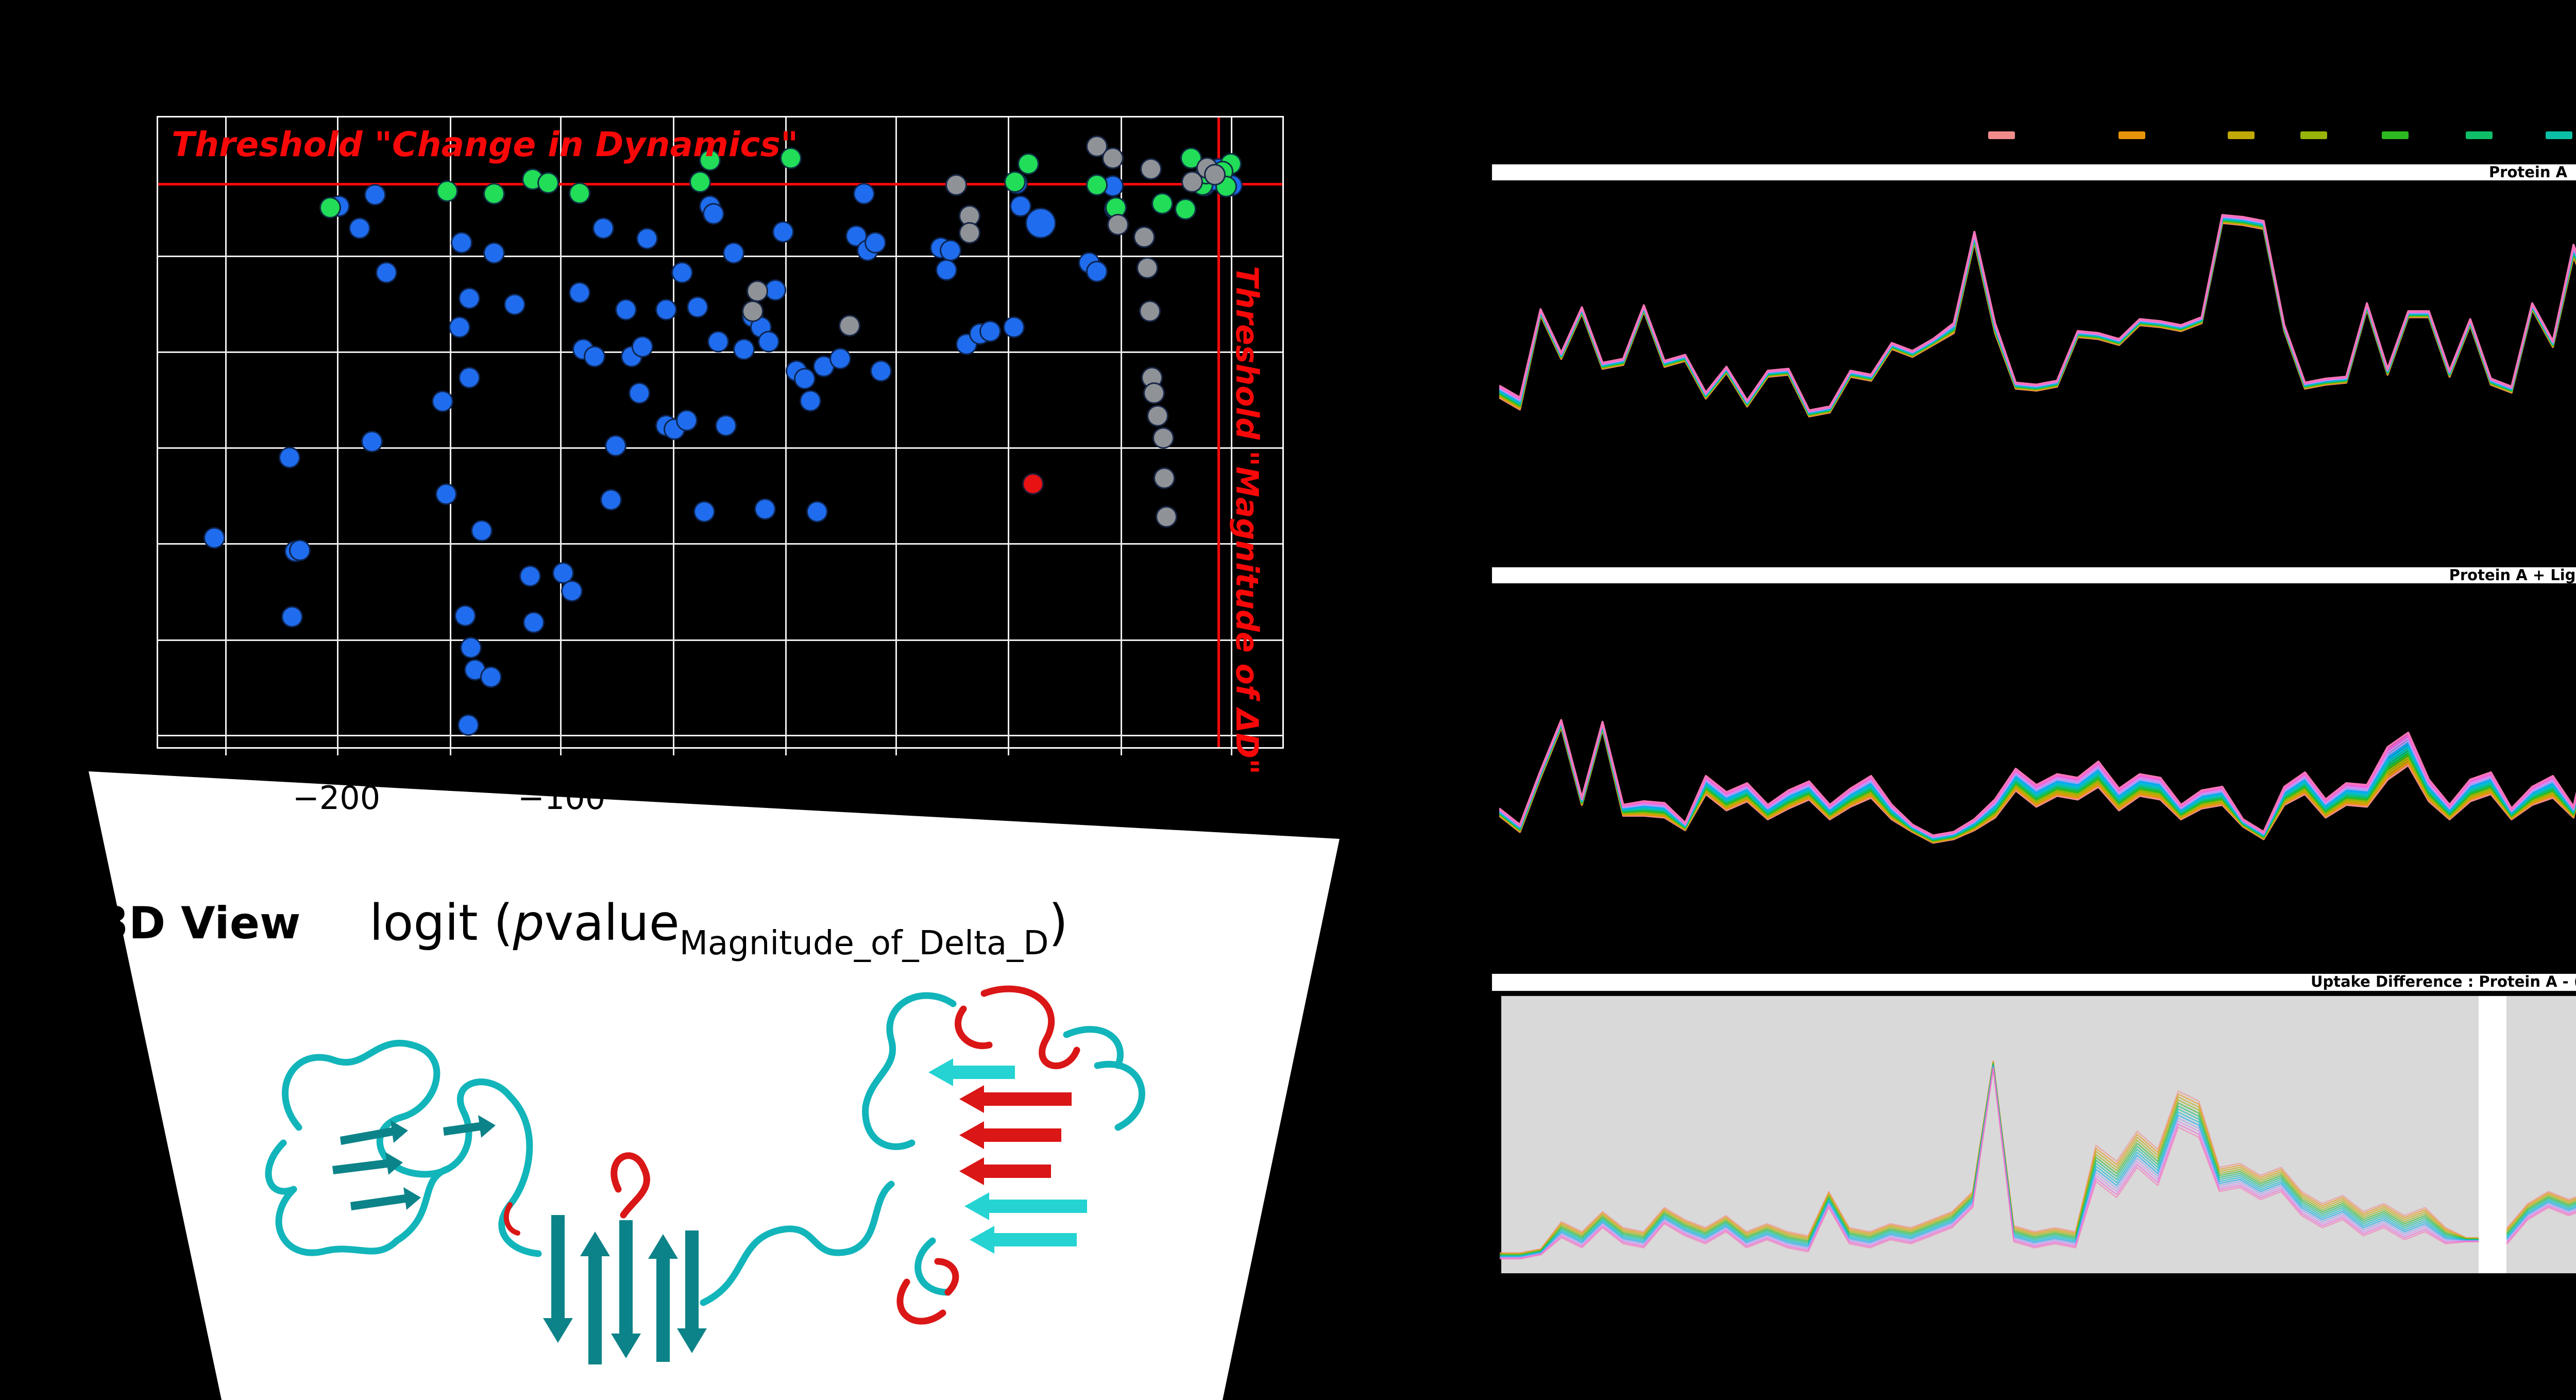 This screenshot has height=1400, width=2576. What do you see at coordinates (2033, 575) in the screenshot?
I see `panel-title-protein-a-ligand: Protein A + Ligand` at bounding box center [2033, 575].